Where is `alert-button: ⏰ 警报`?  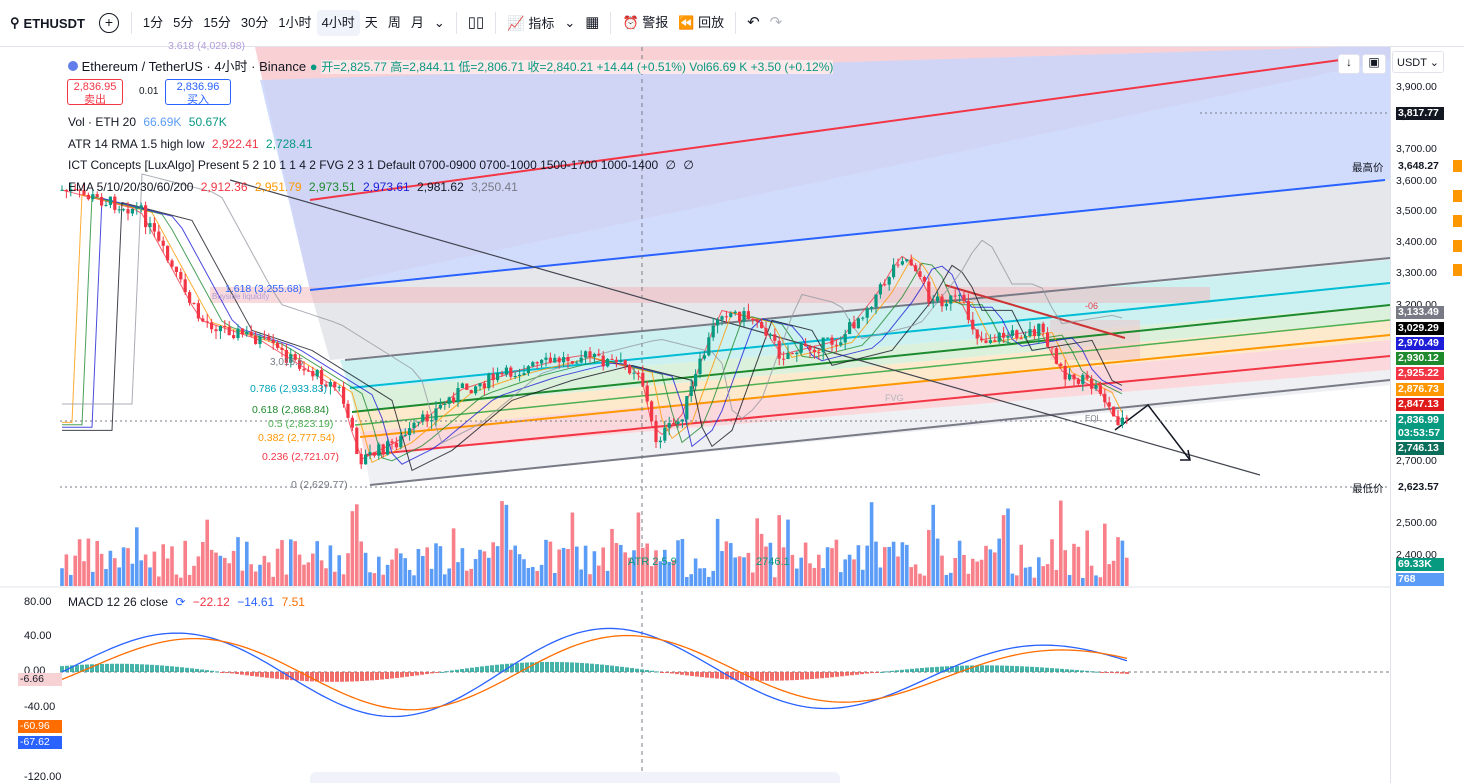 alert-button: ⏰ 警报 is located at coordinates (645, 22).